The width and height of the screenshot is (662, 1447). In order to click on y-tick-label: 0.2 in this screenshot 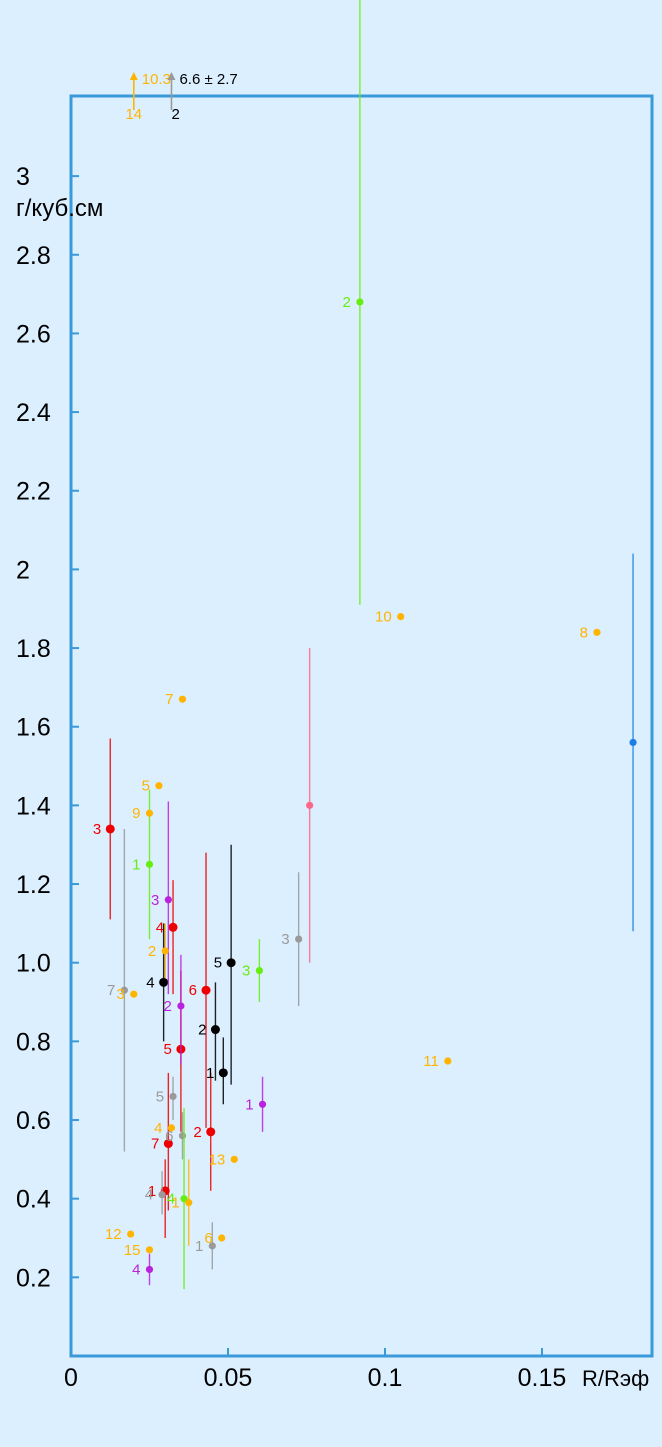, I will do `click(33, 1278)`.